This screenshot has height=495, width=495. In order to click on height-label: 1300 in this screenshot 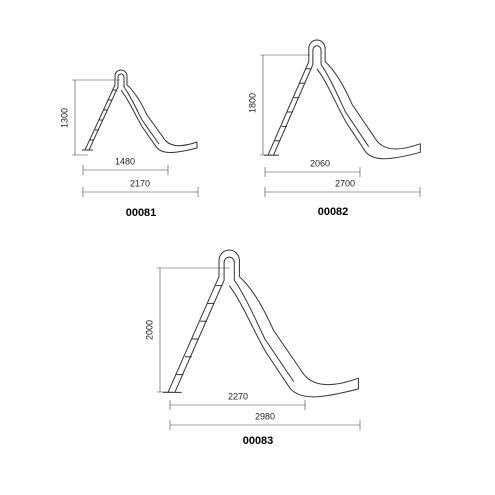, I will do `click(64, 118)`.